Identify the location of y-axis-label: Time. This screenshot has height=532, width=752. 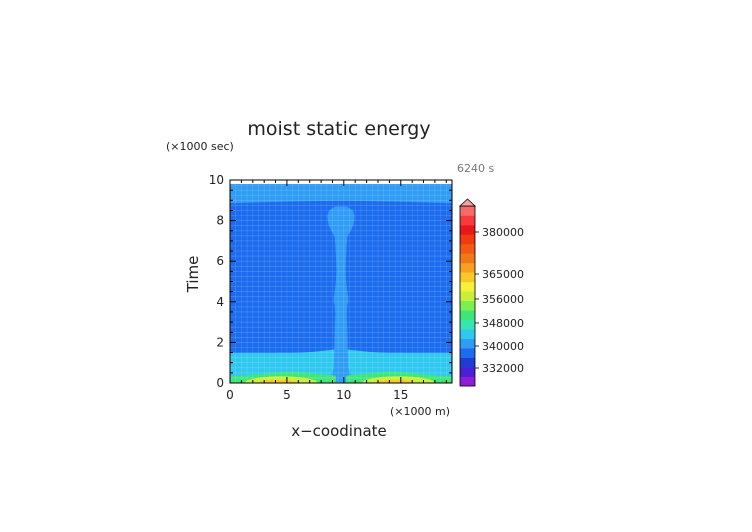
(193, 275).